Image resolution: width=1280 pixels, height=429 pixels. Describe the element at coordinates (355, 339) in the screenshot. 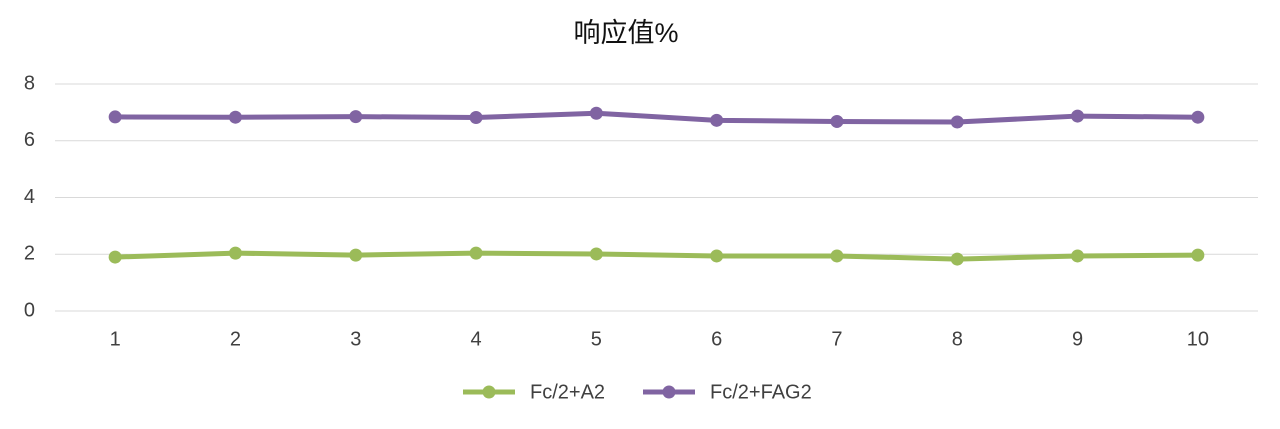

I see `x-tick-label: 3` at that location.